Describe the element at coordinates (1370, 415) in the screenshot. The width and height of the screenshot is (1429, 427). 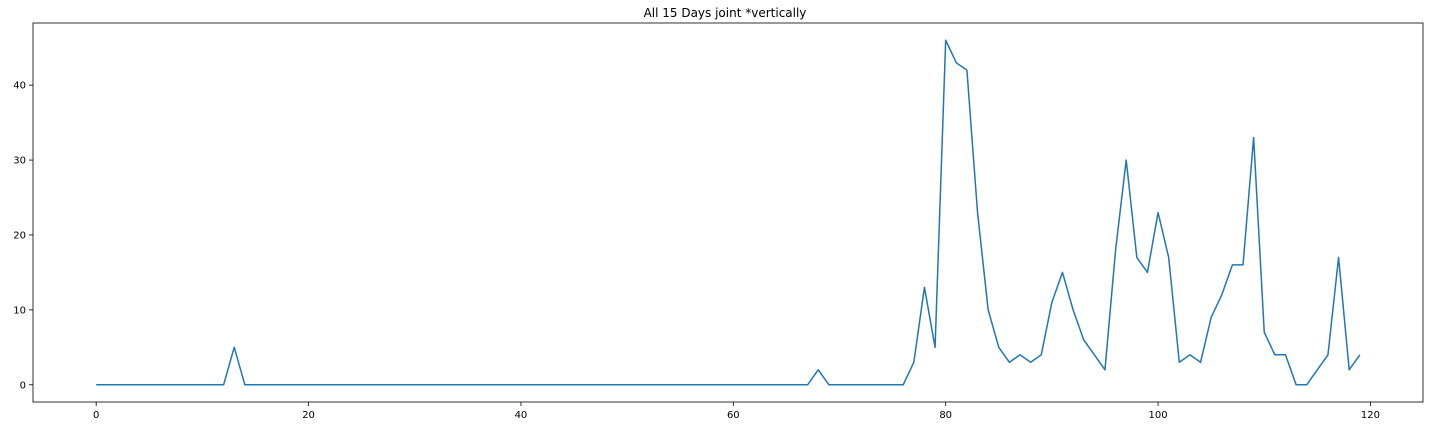
I see `x-tick-label: 120` at that location.